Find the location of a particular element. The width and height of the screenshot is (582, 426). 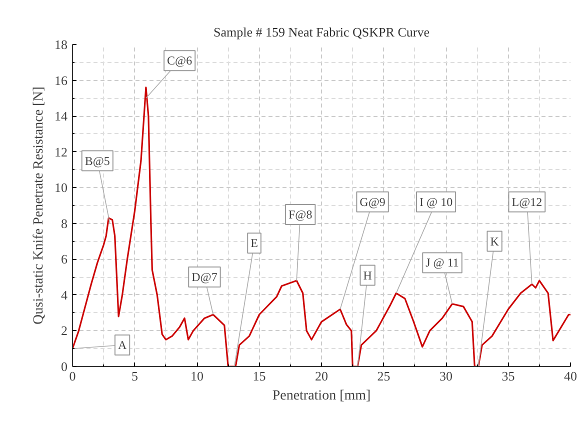

y-tick-label: 6 is located at coordinates (64, 259).